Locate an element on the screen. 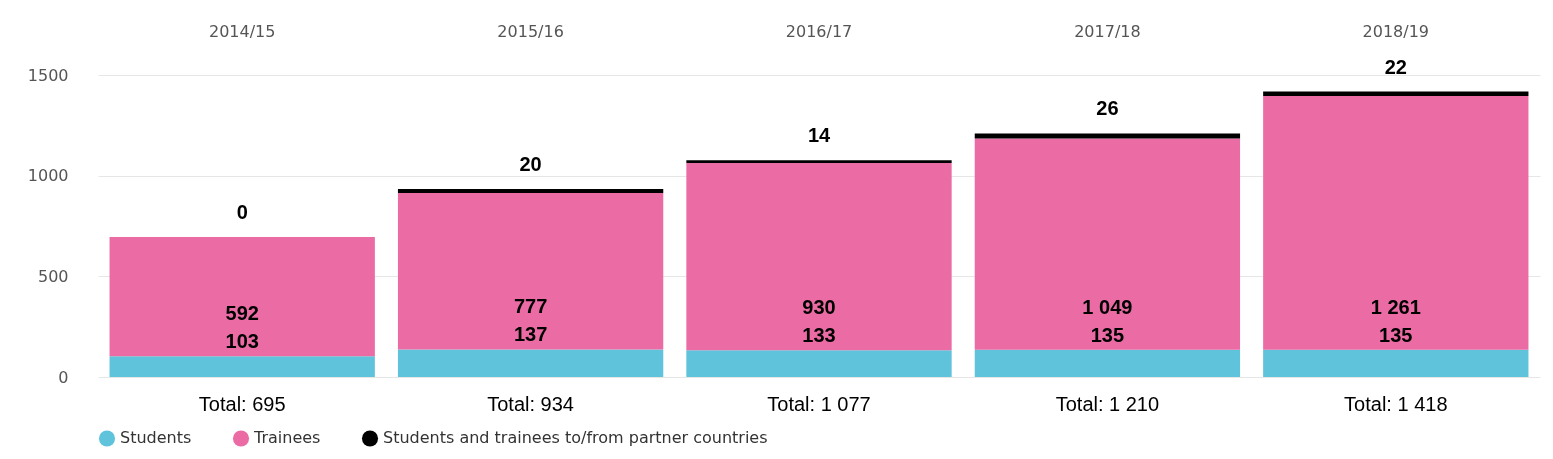 The width and height of the screenshot is (1553, 459). total-label: Total: 1 418 is located at coordinates (1396, 404).